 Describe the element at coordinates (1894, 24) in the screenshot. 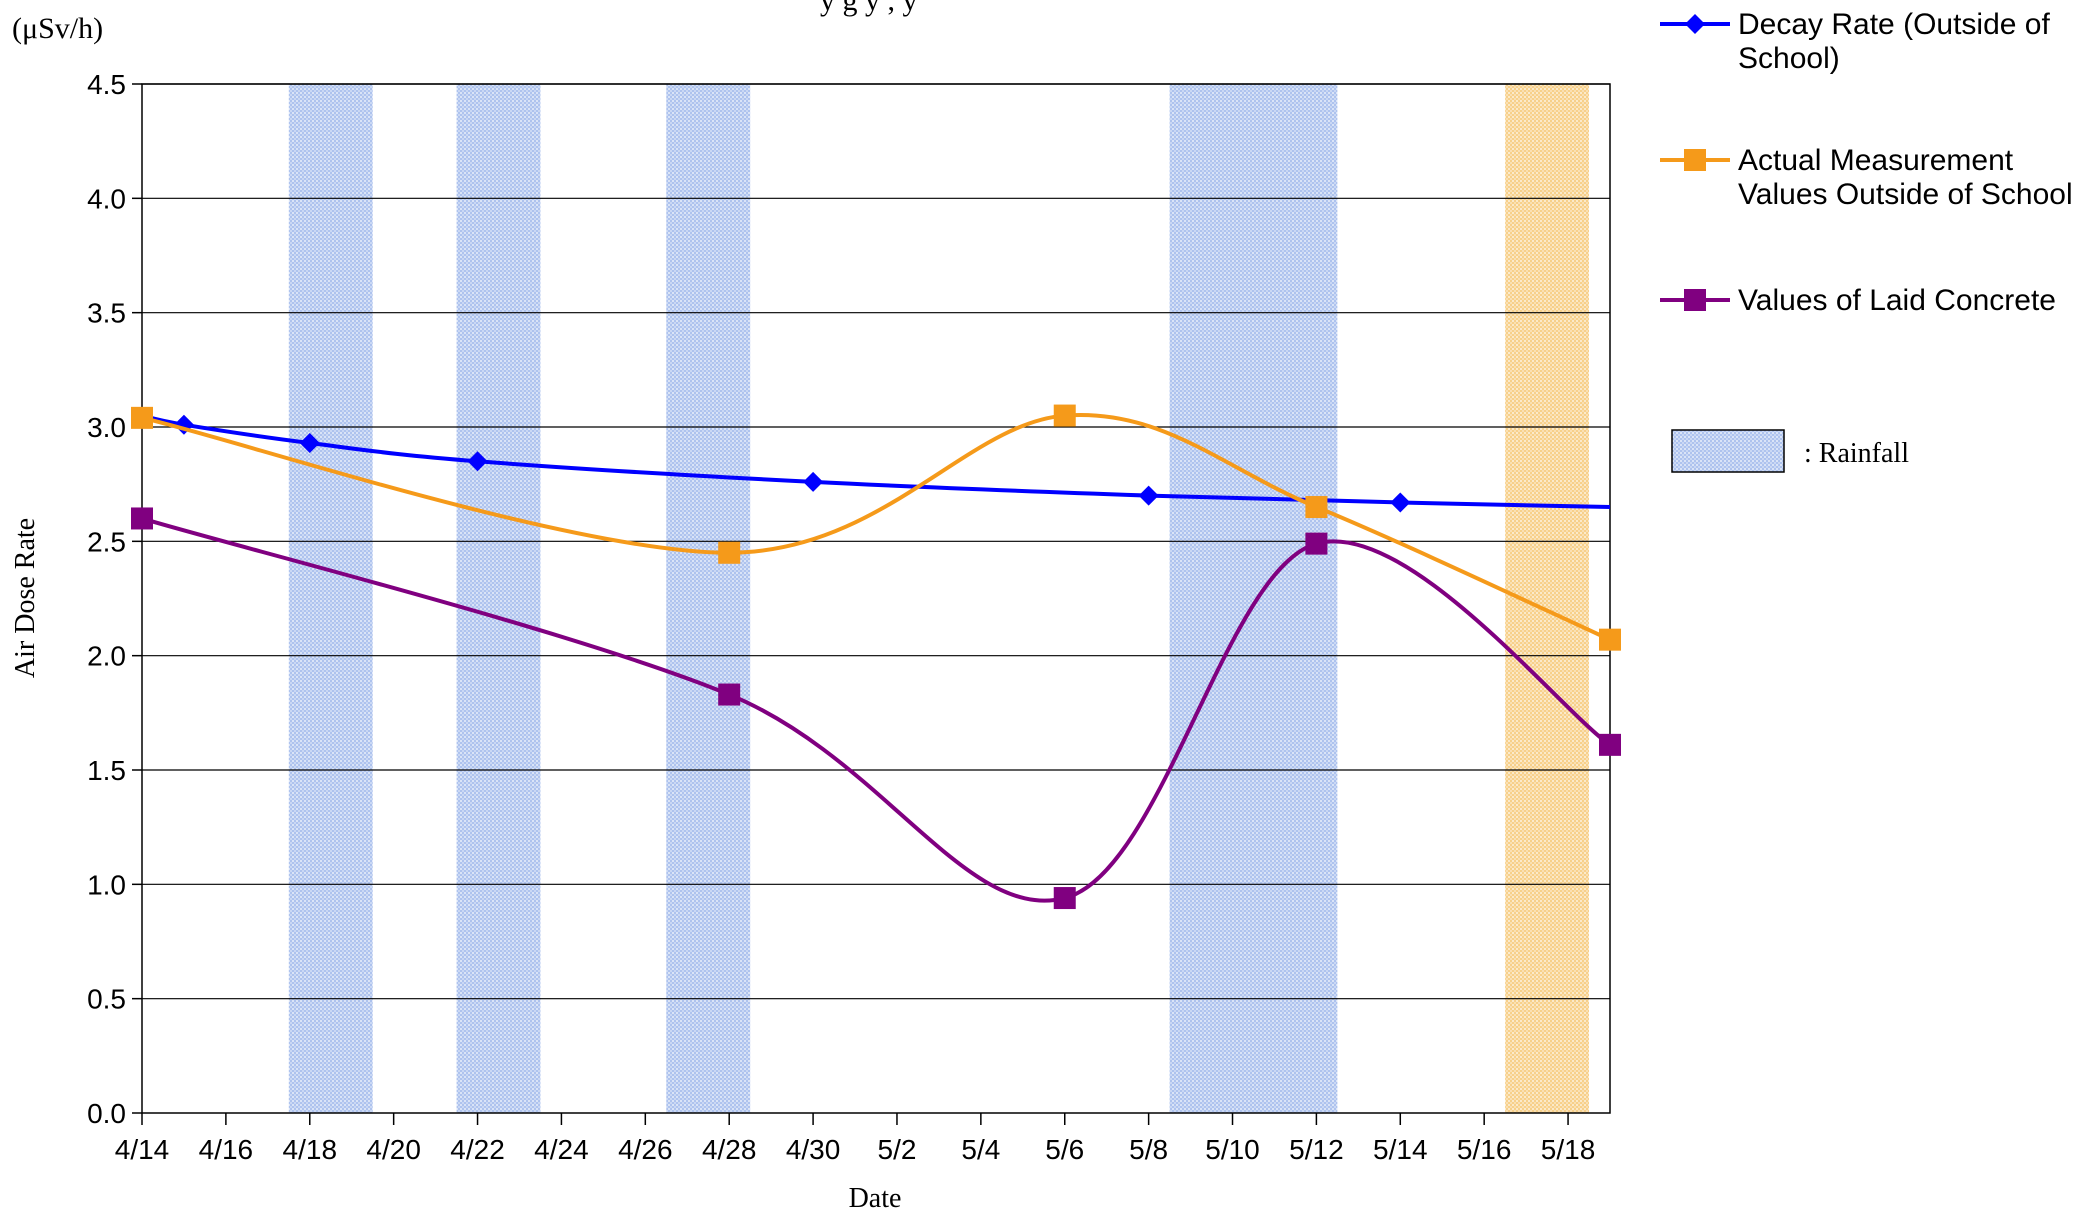

I see `legend-label: Decay Rate (Outside of` at that location.